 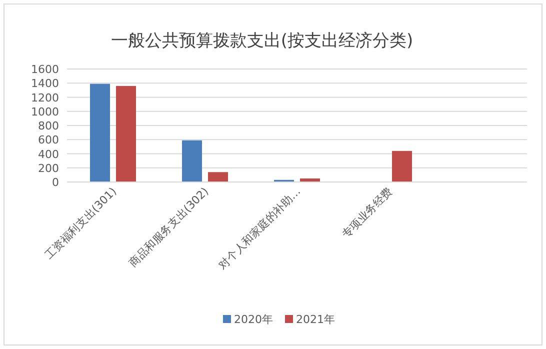 I want to click on y-tick-label: 600, so click(x=48, y=140).